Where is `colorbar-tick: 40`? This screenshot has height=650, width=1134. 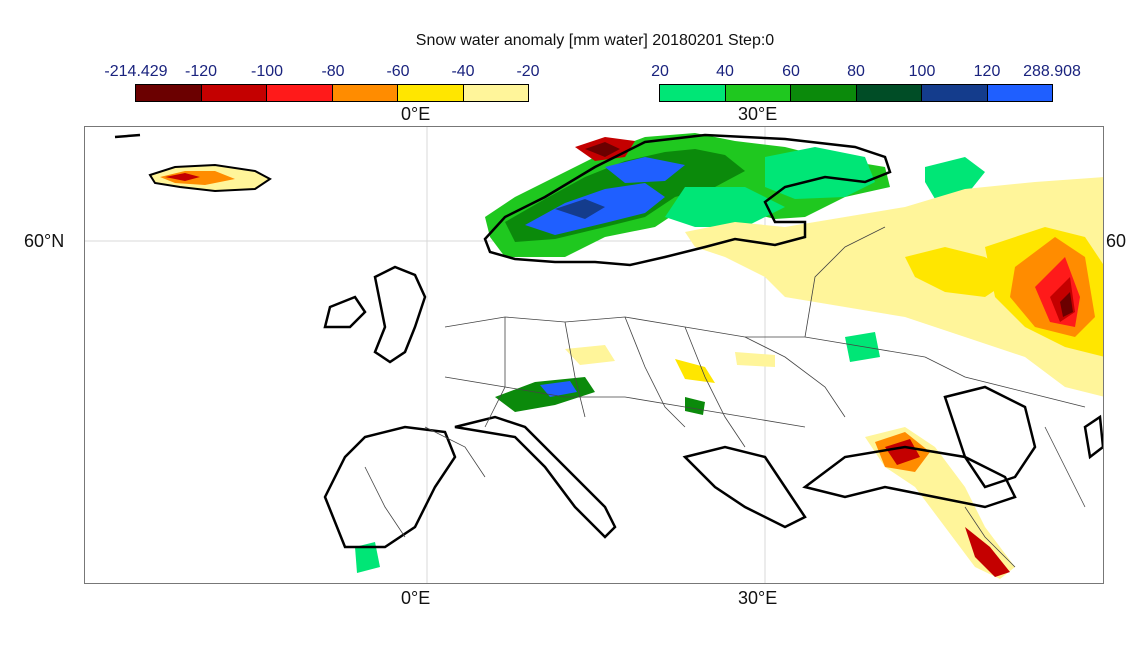 colorbar-tick: 40 is located at coordinates (725, 71).